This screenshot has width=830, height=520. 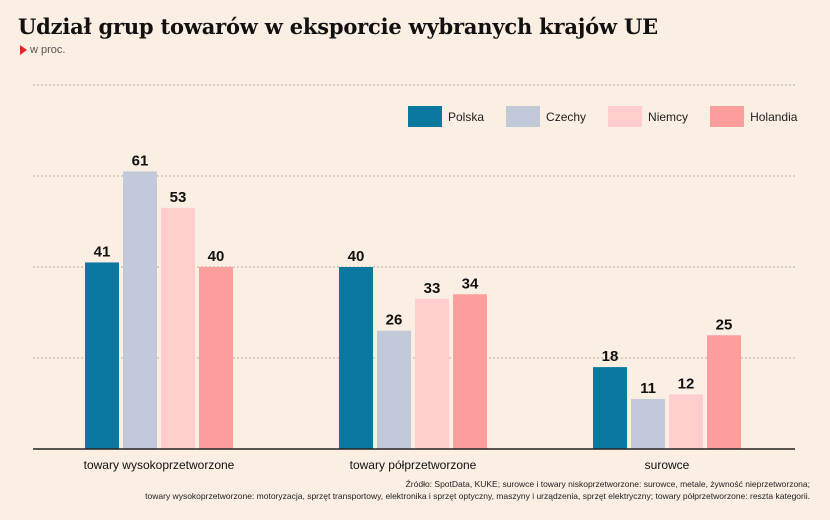 I want to click on legend-item-holandia: Holandia, so click(x=753, y=116).